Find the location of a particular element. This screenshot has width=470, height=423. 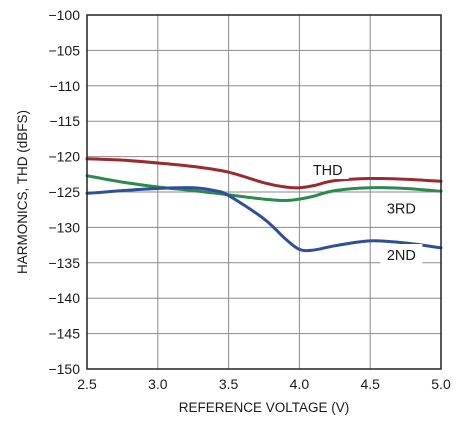

x-tick-label: 5.0 is located at coordinates (441, 384).